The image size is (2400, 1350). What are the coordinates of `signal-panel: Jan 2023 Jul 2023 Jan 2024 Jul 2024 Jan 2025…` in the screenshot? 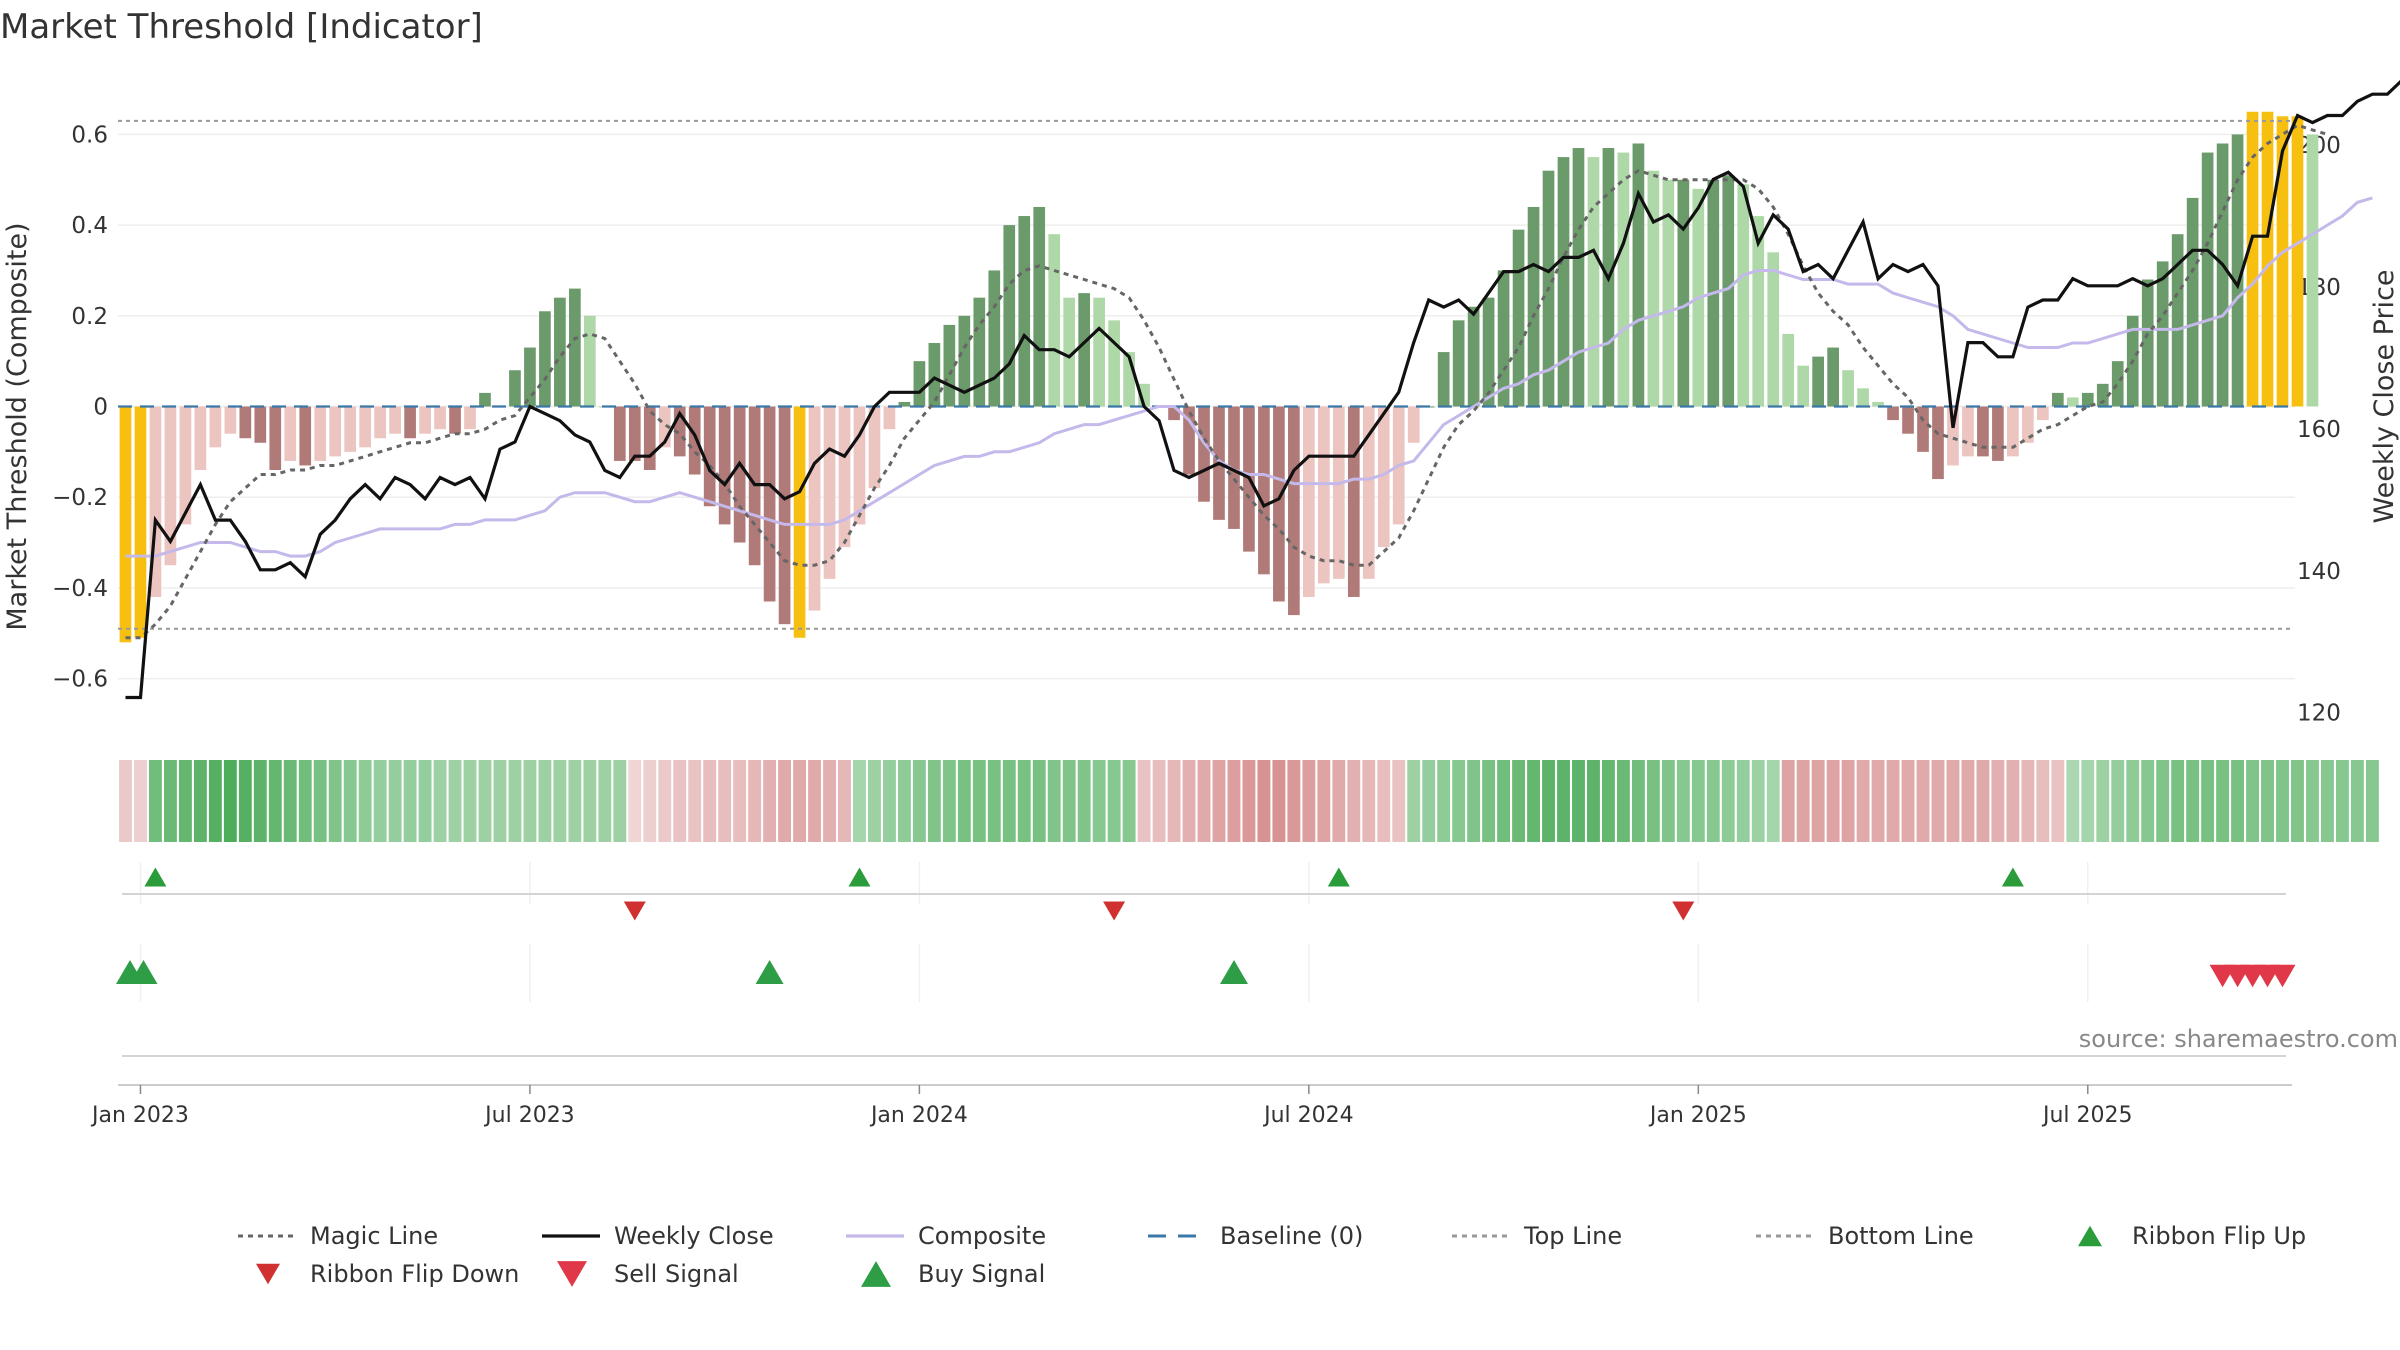 It's located at (1193, 1036).